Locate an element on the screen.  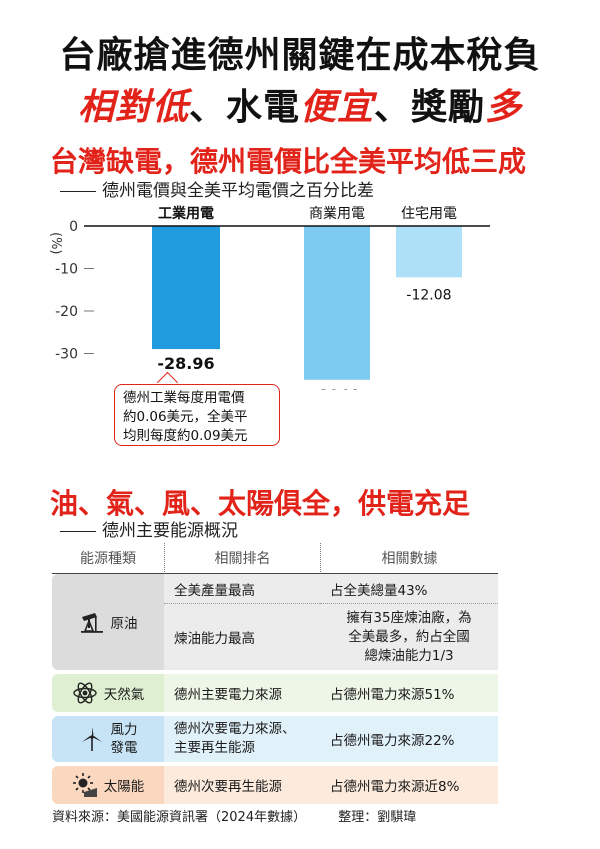
wind-source-label: 風力 發電 is located at coordinates (124, 739).